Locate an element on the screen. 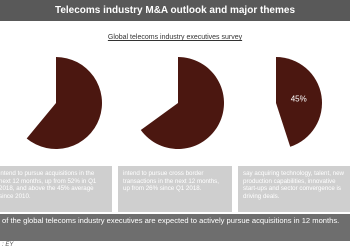  pie-label: 45% is located at coordinates (299, 99).